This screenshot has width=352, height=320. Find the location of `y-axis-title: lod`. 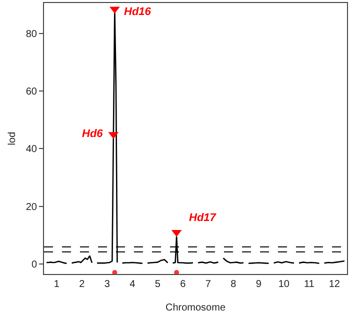

y-axis-title: lod is located at coordinates (12, 139).